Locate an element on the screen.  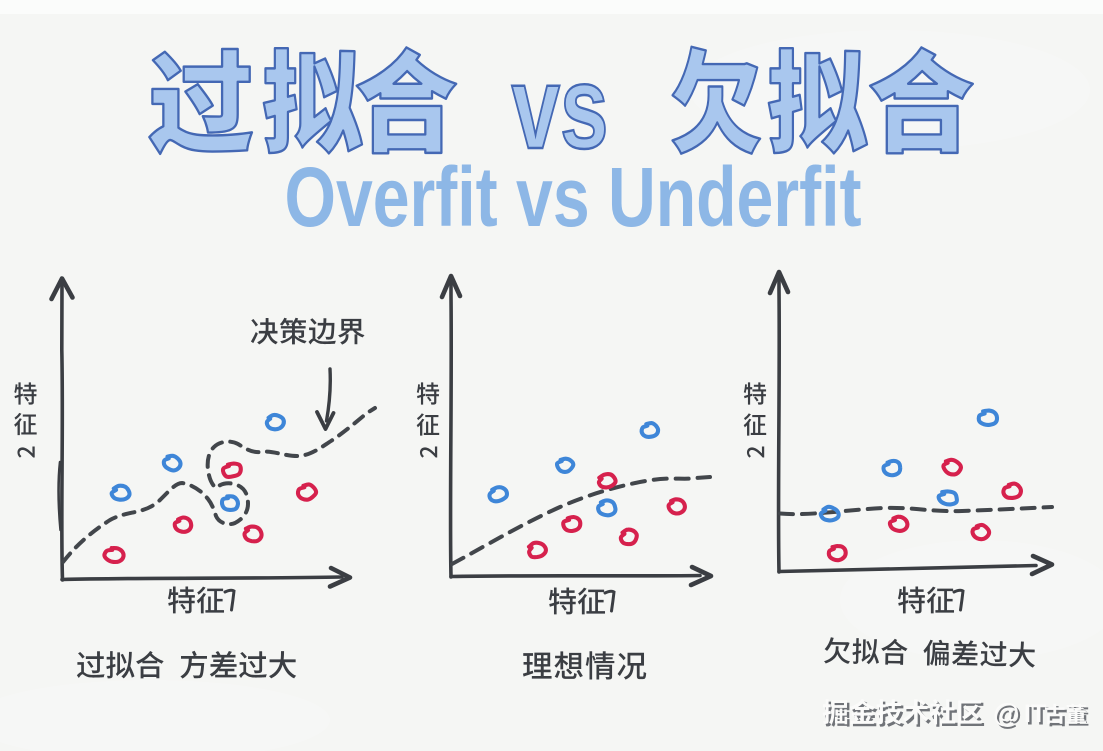
svg-text: Overfit vs Underfit is located at coordinates (573, 197).